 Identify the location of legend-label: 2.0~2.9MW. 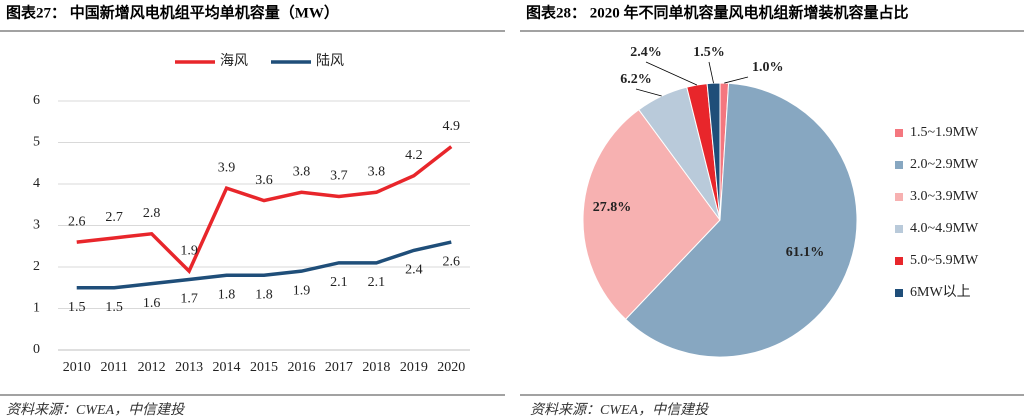
(944, 164).